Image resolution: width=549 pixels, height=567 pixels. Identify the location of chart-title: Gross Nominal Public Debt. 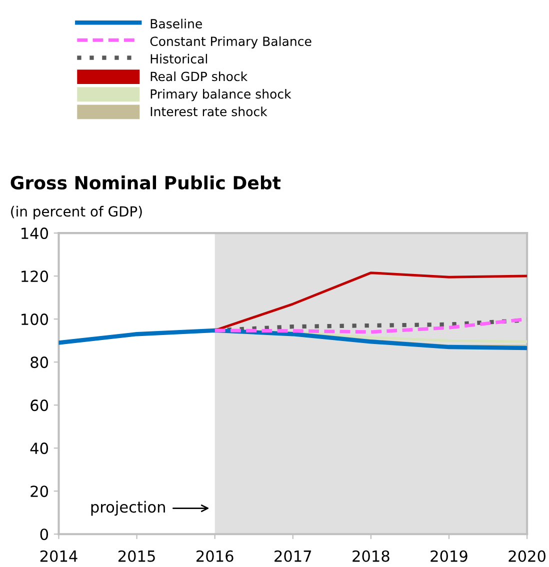
(145, 183).